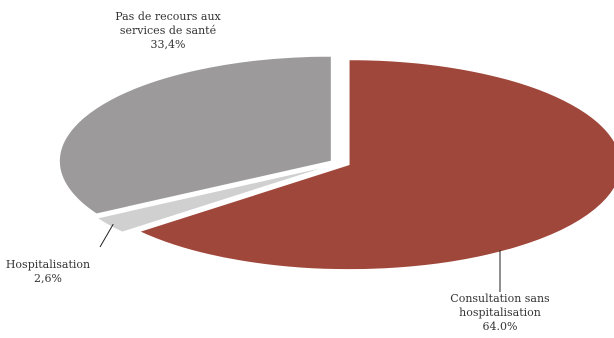  I want to click on slice-label-consultation-line2: hospitalisation, so click(500, 312).